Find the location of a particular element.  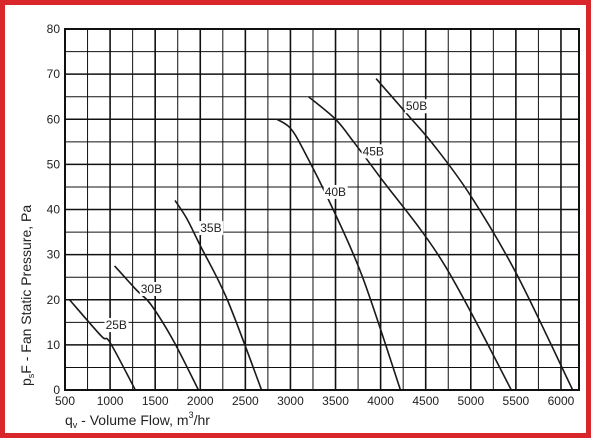

y-tick-label: 60 is located at coordinates (54, 119).